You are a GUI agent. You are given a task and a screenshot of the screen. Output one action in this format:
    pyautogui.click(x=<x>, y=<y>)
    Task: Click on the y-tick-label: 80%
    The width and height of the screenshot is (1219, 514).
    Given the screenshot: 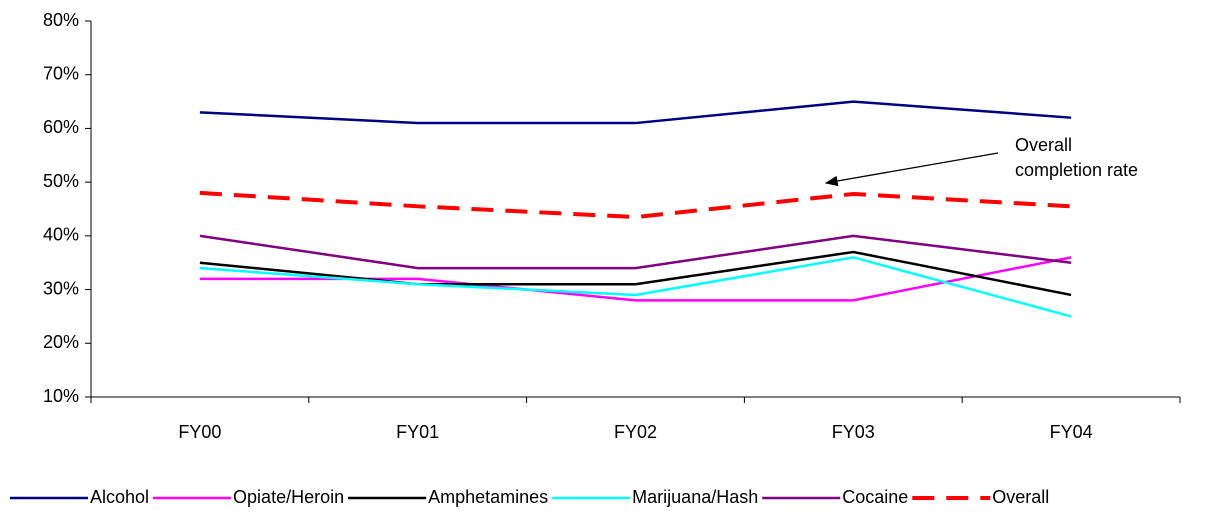 What is the action you would take?
    pyautogui.click(x=61, y=20)
    